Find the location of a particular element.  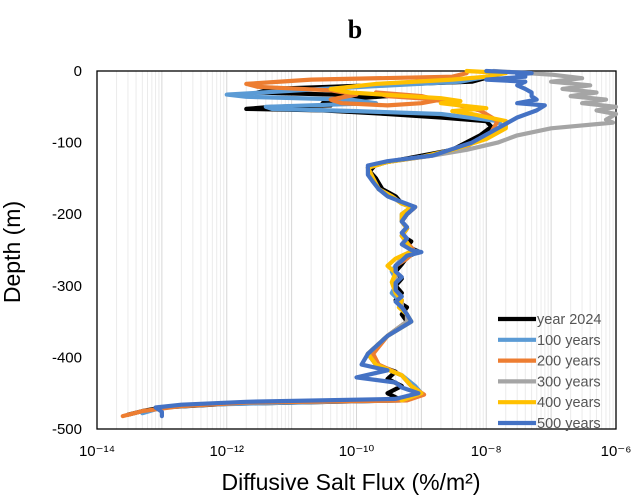

legend-label: 100 years is located at coordinates (569, 341).